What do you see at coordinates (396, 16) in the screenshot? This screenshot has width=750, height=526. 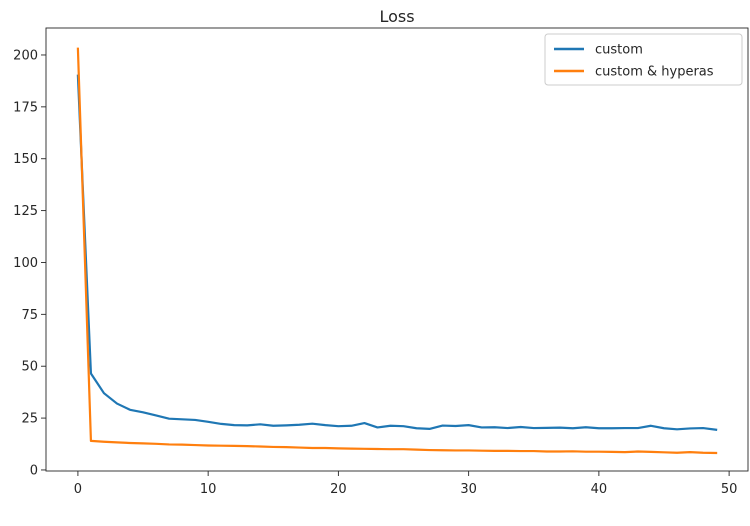 I see `chart-title: Loss` at bounding box center [396, 16].